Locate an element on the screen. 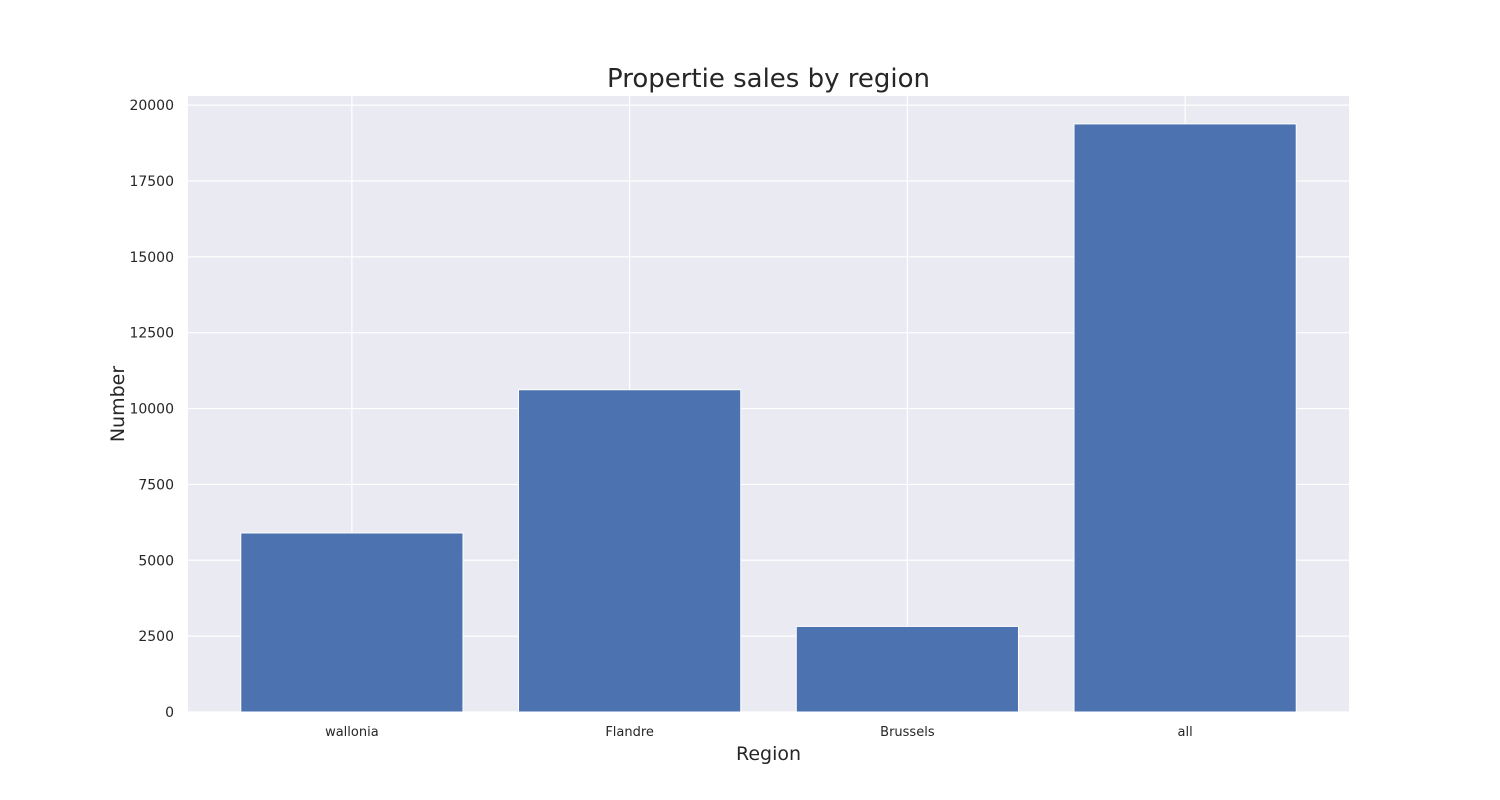 This screenshot has width=1500, height=800. bar-all is located at coordinates (1185, 418).